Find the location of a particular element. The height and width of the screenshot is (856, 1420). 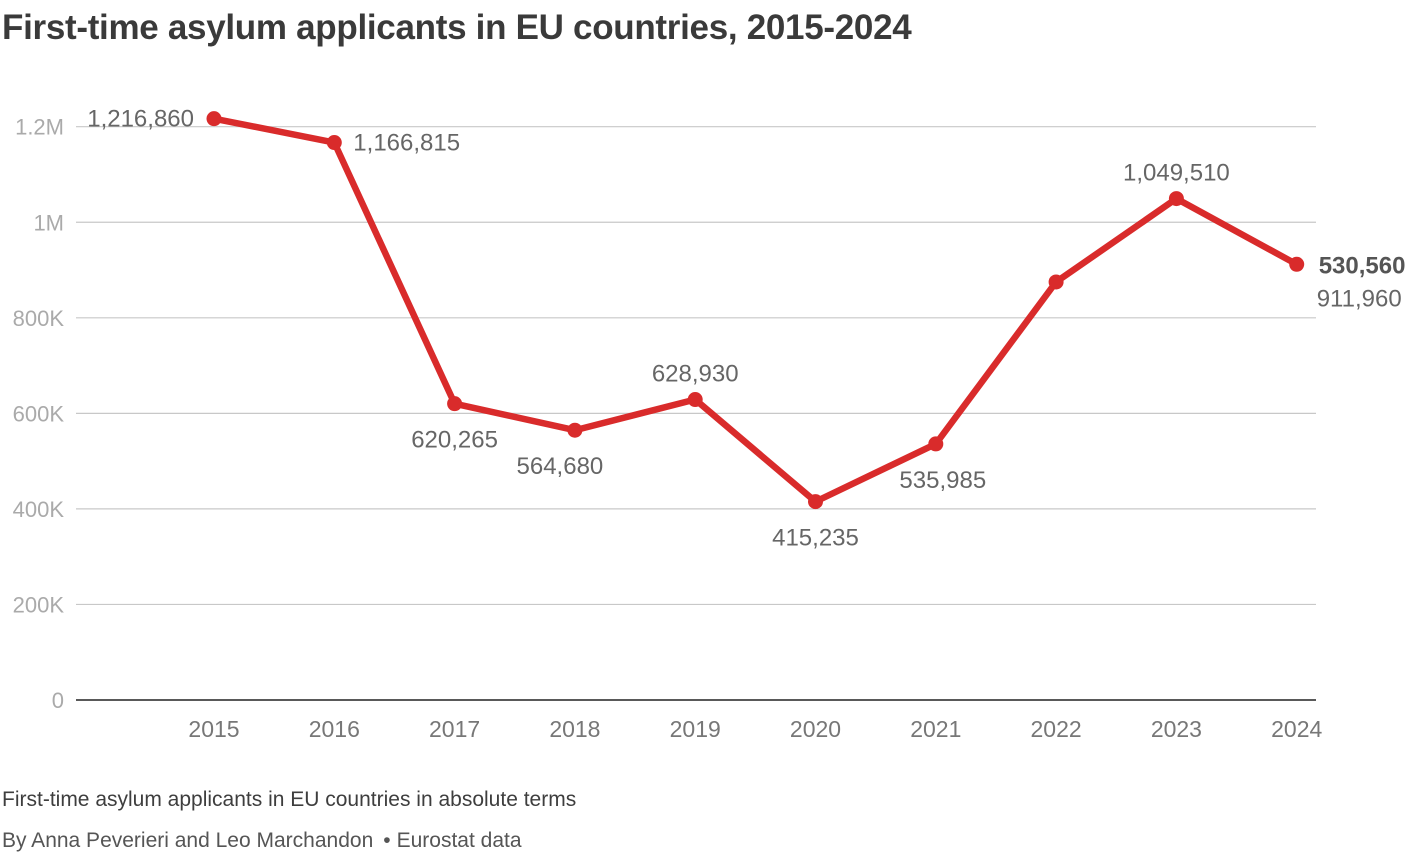

data-label: 1,049,510 is located at coordinates (1176, 173).